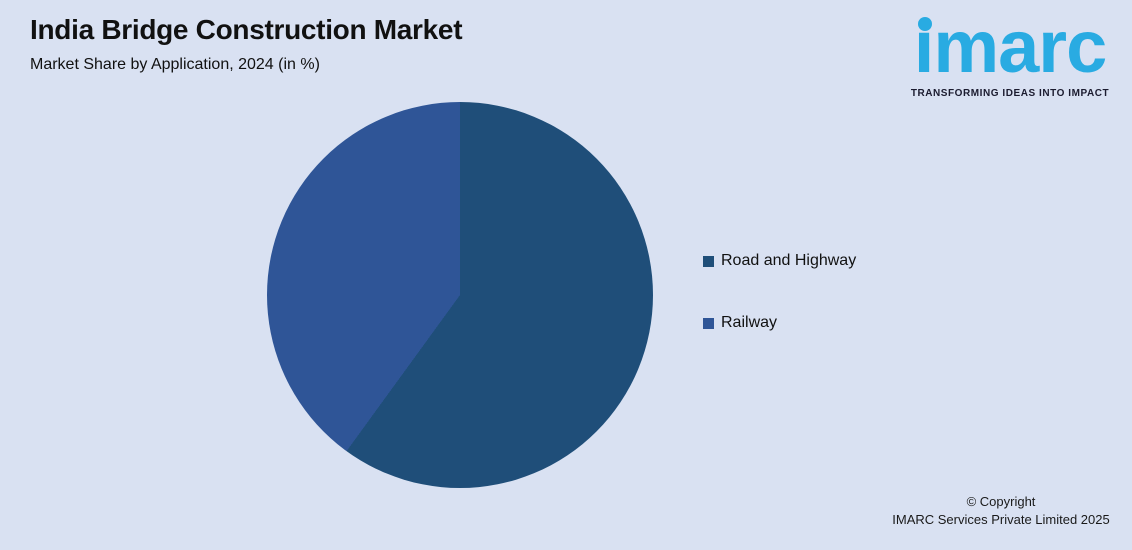 The width and height of the screenshot is (1132, 550). I want to click on legend-swatch-road-and-highway, so click(708, 261).